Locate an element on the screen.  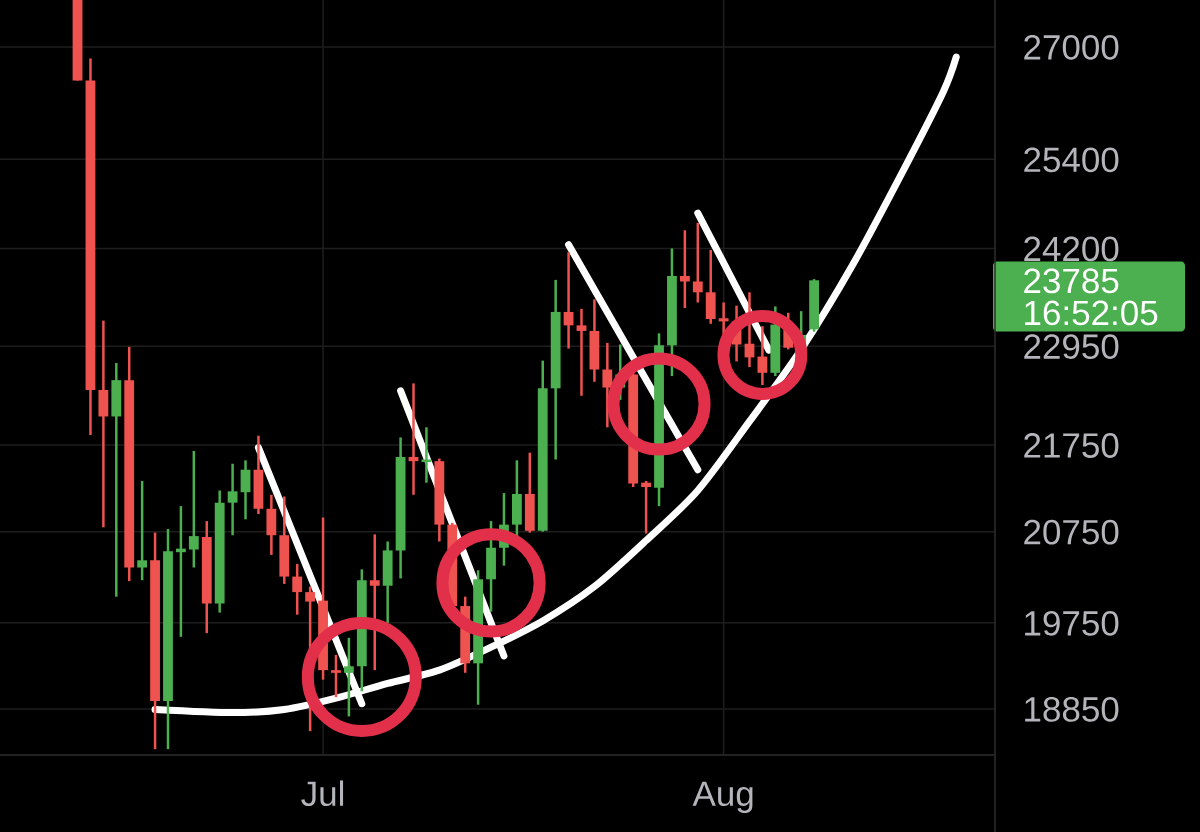
text: 23785 is located at coordinates (1071, 281).